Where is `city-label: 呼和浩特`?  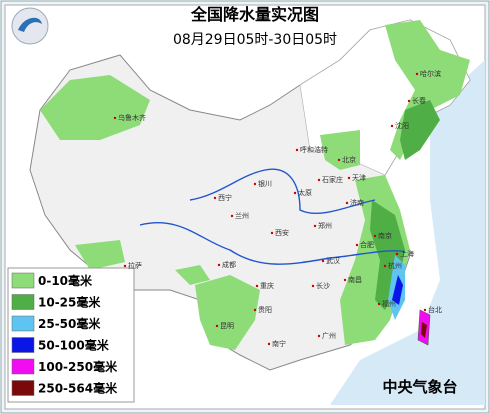 city-label: 呼和浩特 is located at coordinates (314, 149).